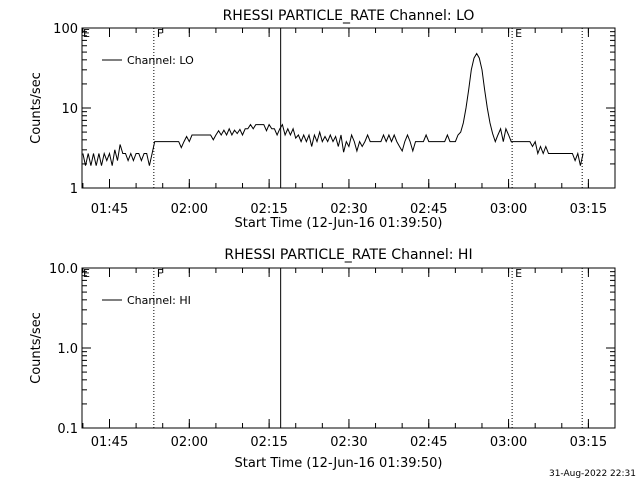 This screenshot has height=480, width=640. Describe the element at coordinates (65, 29) in the screenshot. I see `y-tick-label: 100` at that location.